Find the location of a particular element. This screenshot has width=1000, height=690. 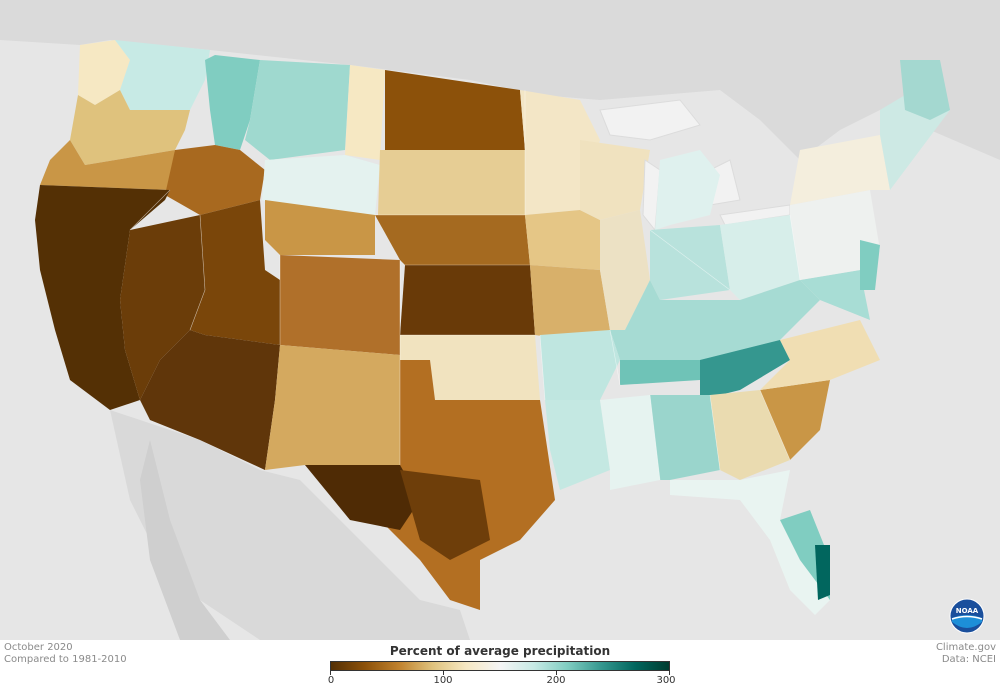

region-mississippi is located at coordinates (630, 442).